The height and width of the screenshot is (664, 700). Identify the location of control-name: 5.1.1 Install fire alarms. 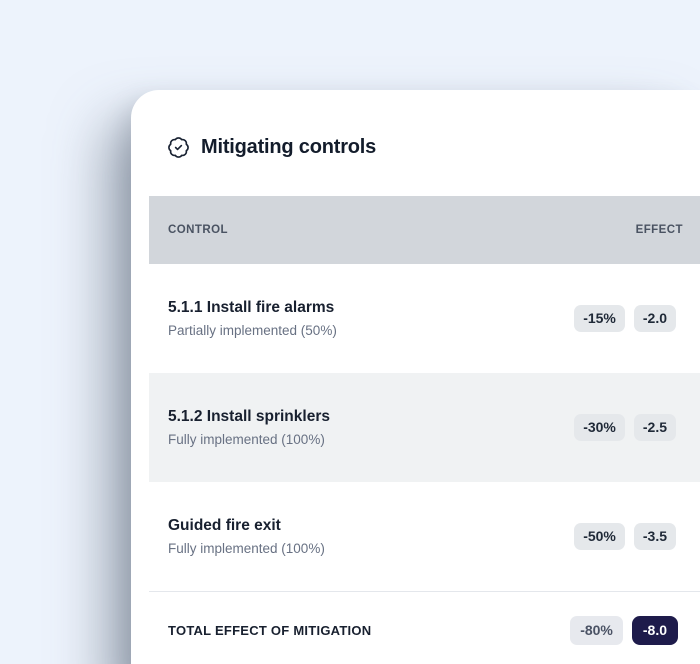
(251, 307).